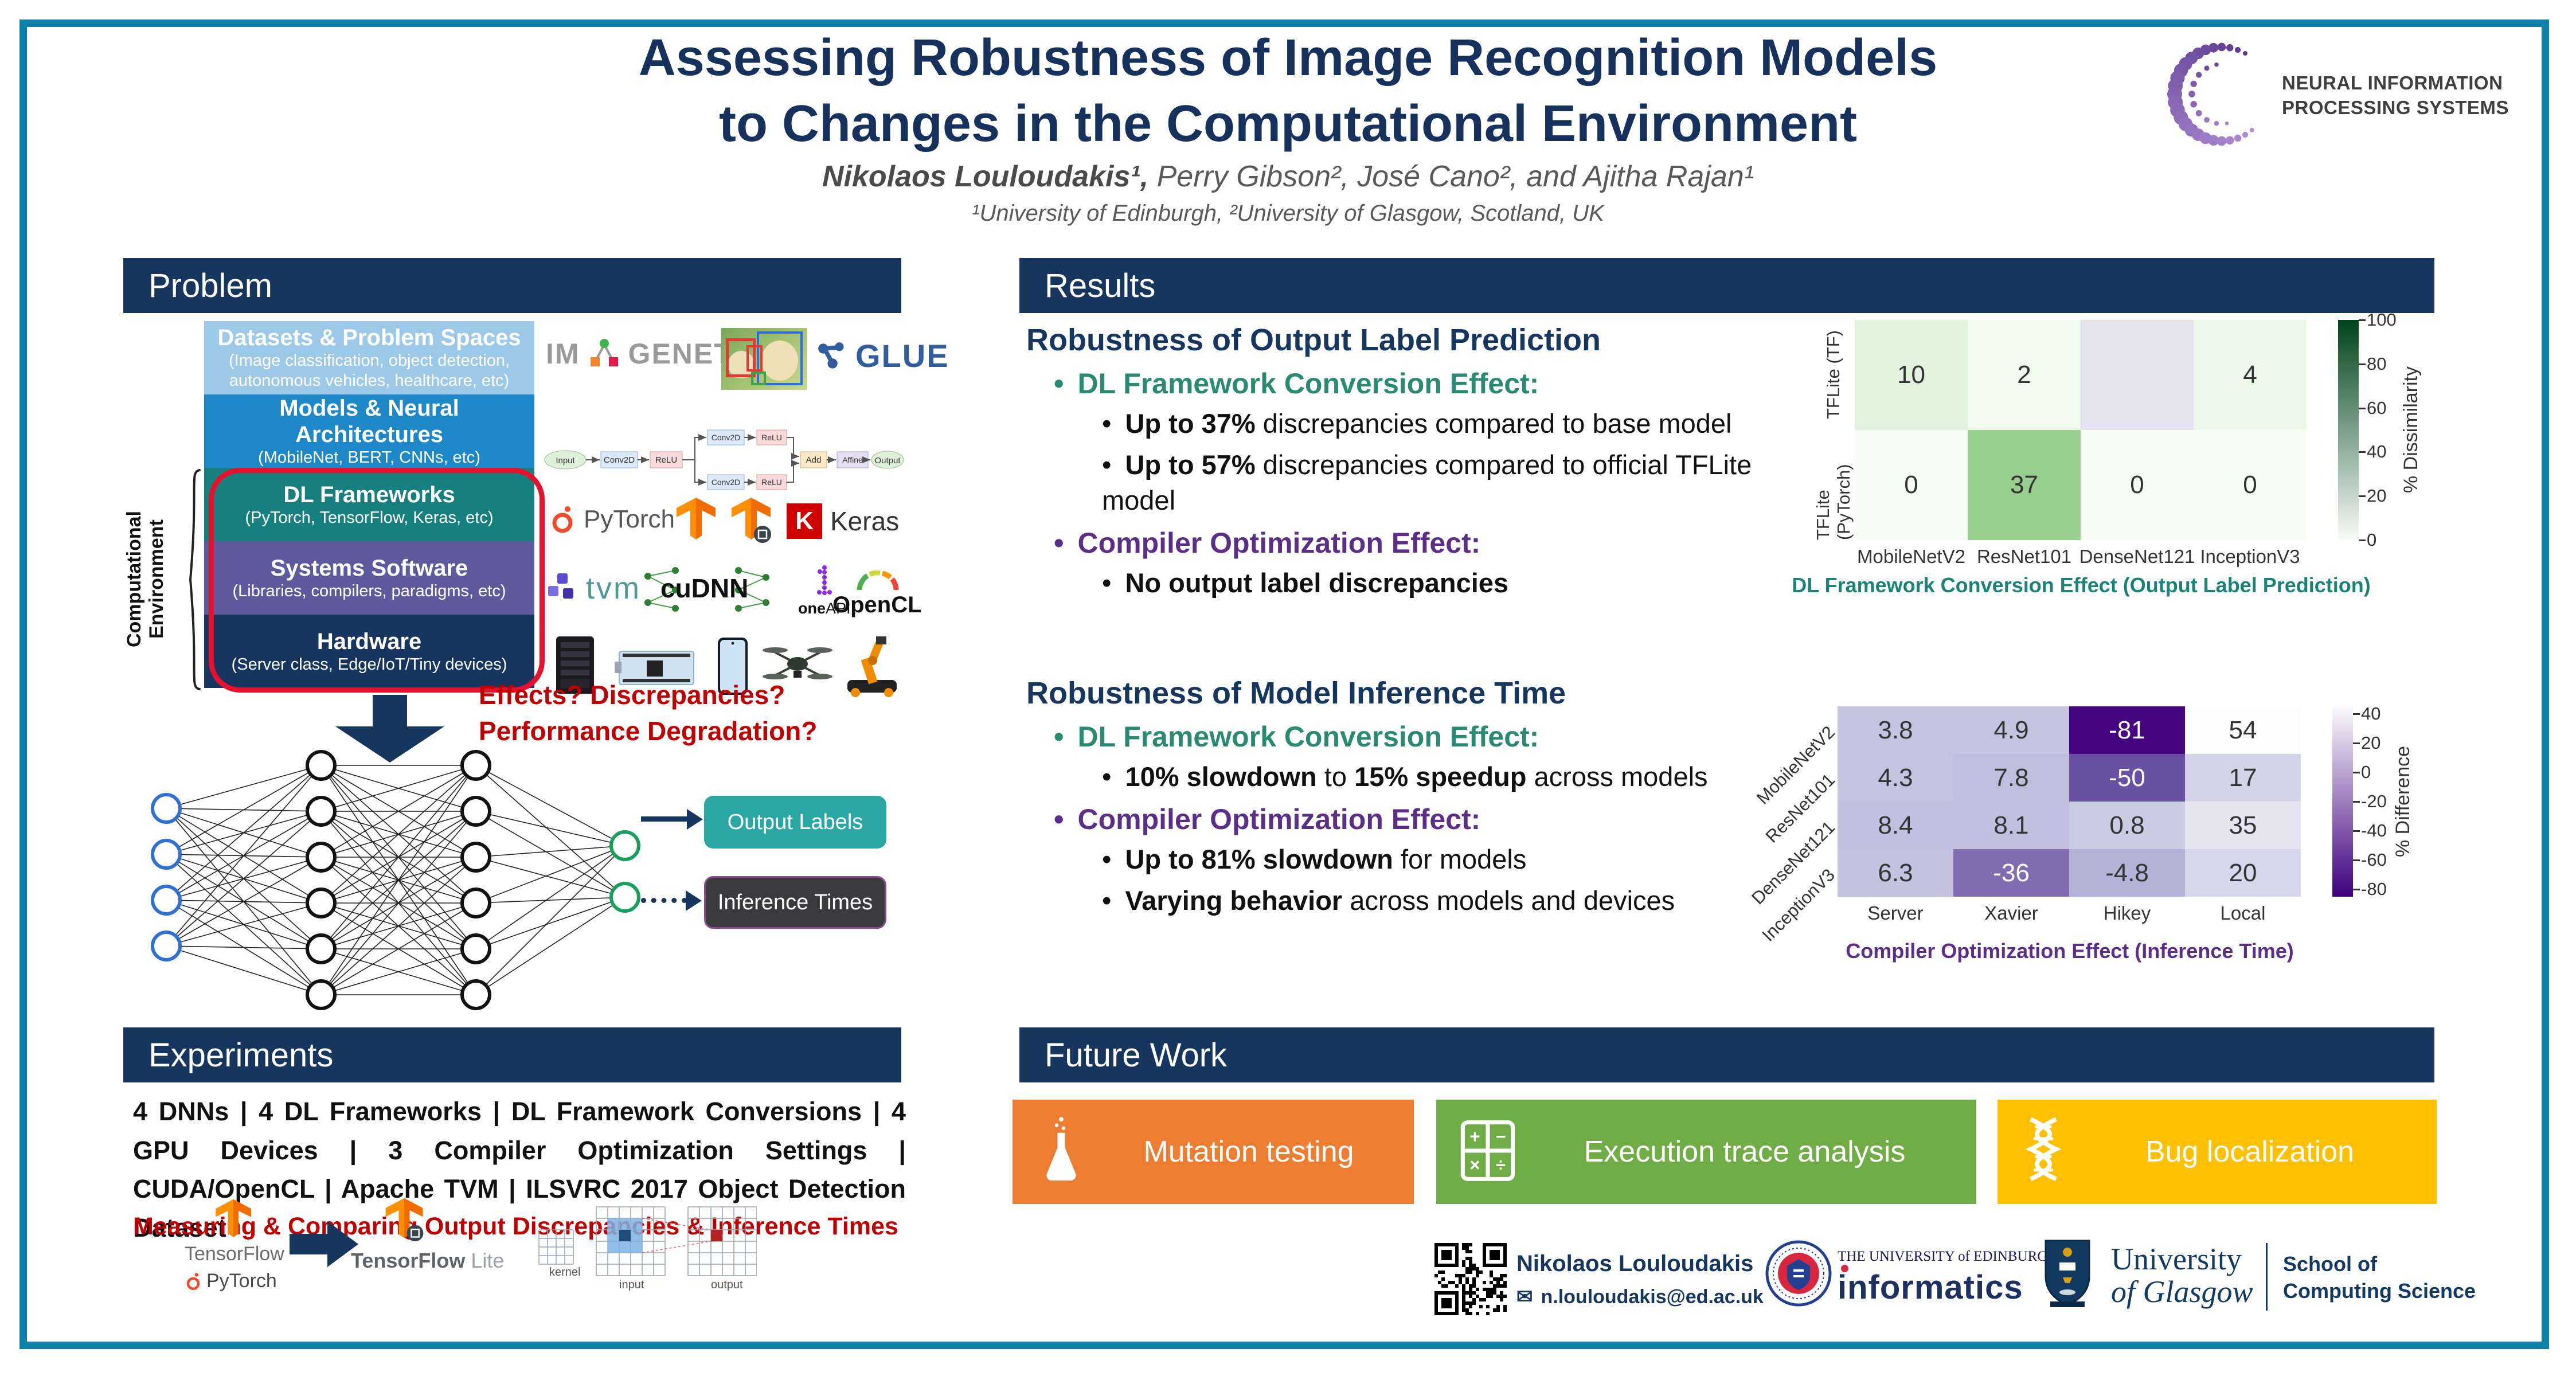  I want to click on x-tick-label: ResNet101, so click(2024, 556).